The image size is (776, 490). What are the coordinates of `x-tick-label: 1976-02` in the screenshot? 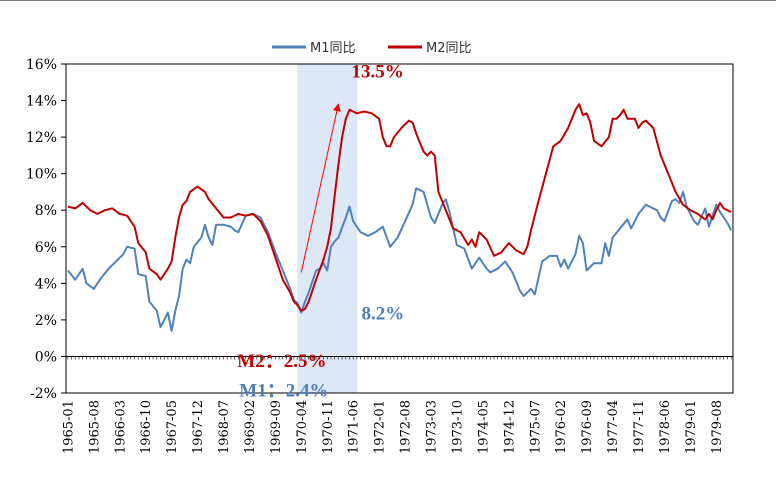 It's located at (561, 427).